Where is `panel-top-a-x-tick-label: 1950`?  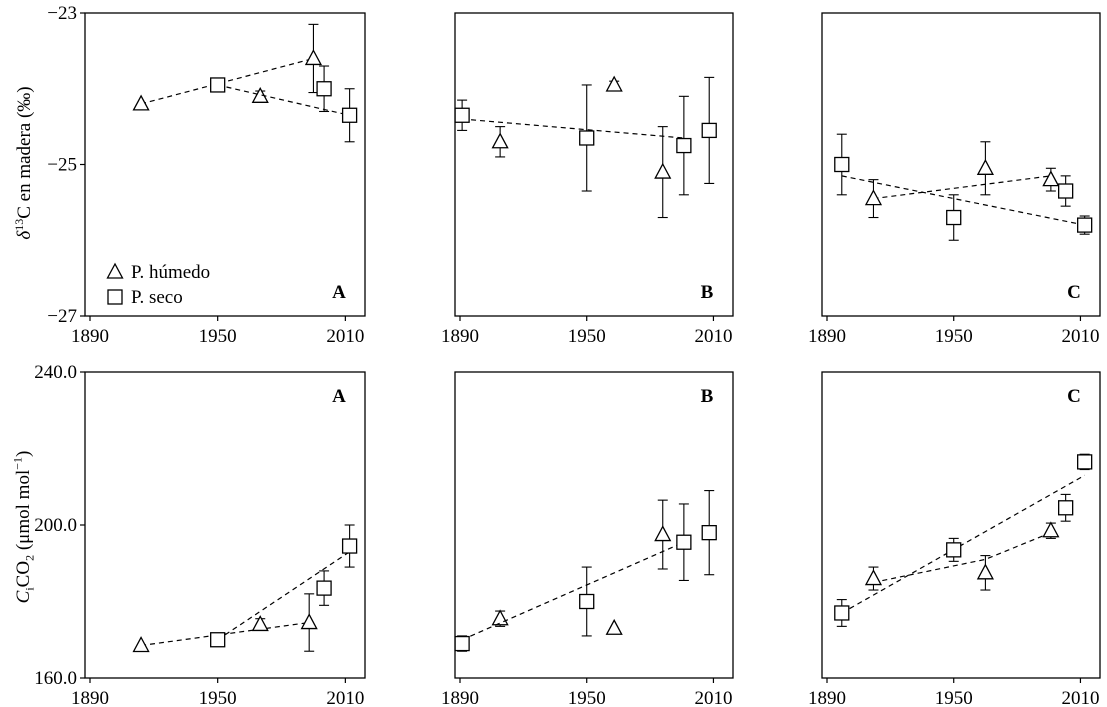 panel-top-a-x-tick-label: 1950 is located at coordinates (218, 336).